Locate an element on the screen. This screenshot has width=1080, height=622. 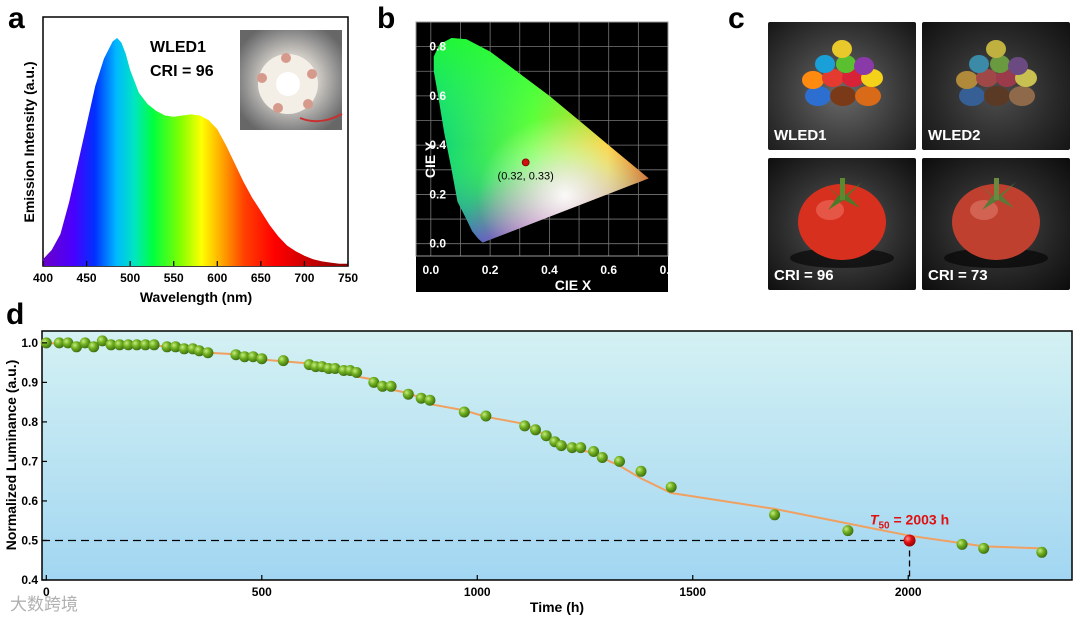
t50-point is located at coordinates (909, 540).